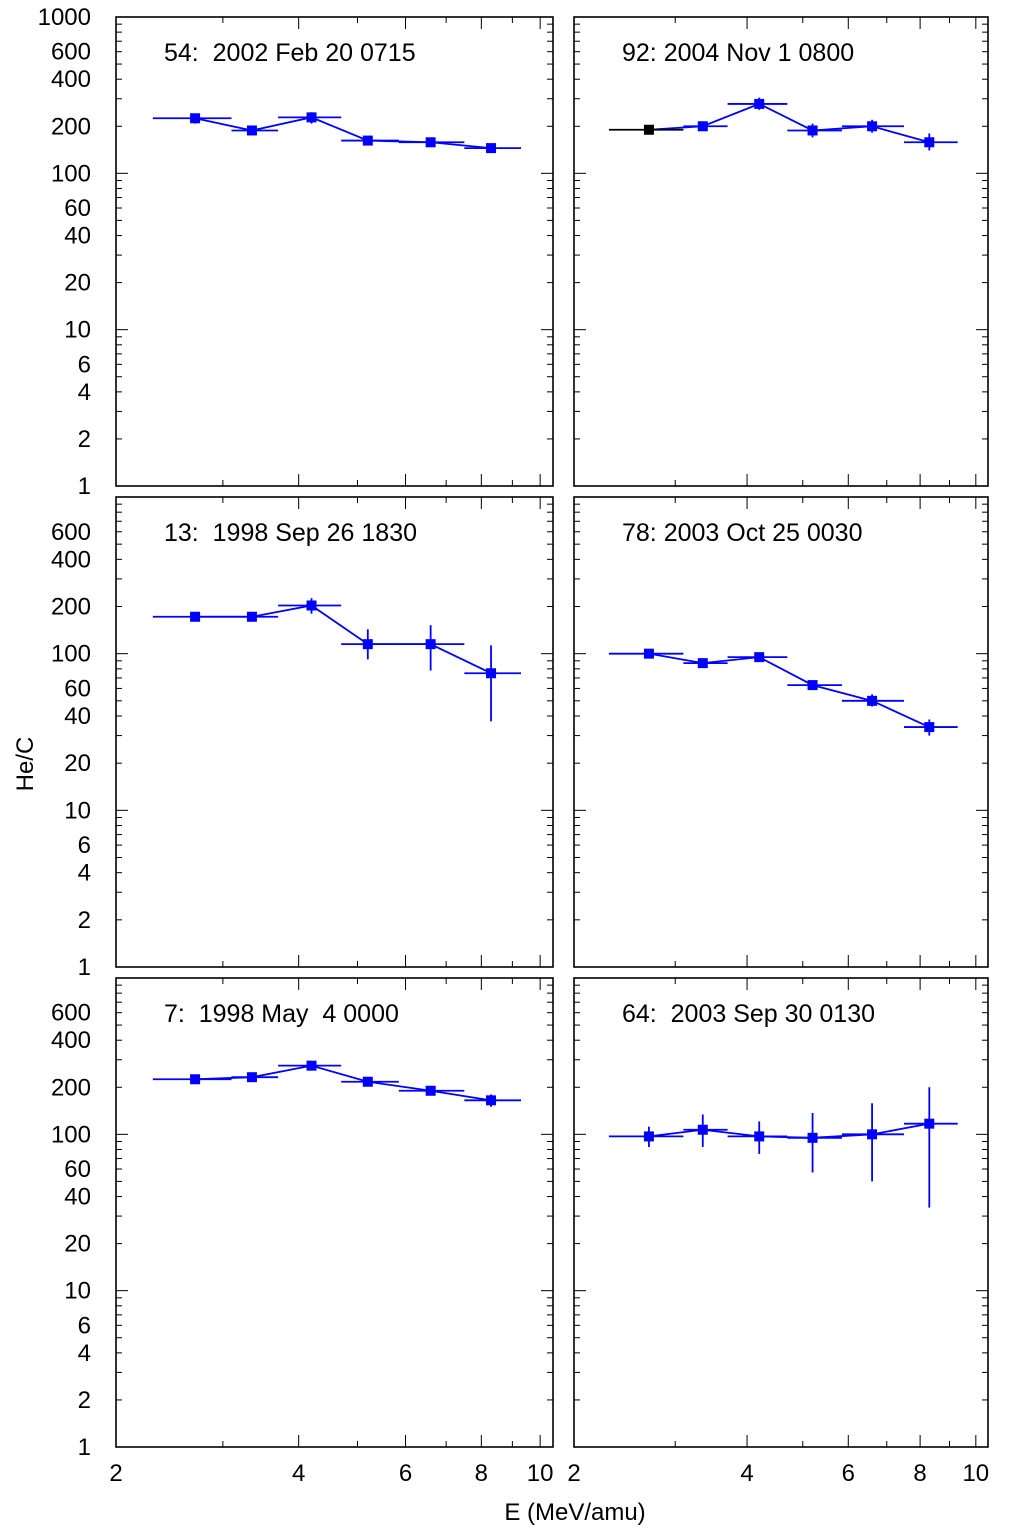 The width and height of the screenshot is (1011, 1528). Describe the element at coordinates (738, 53) in the screenshot. I see `panel-title: 92: 2004 Nov 1 0800` at that location.